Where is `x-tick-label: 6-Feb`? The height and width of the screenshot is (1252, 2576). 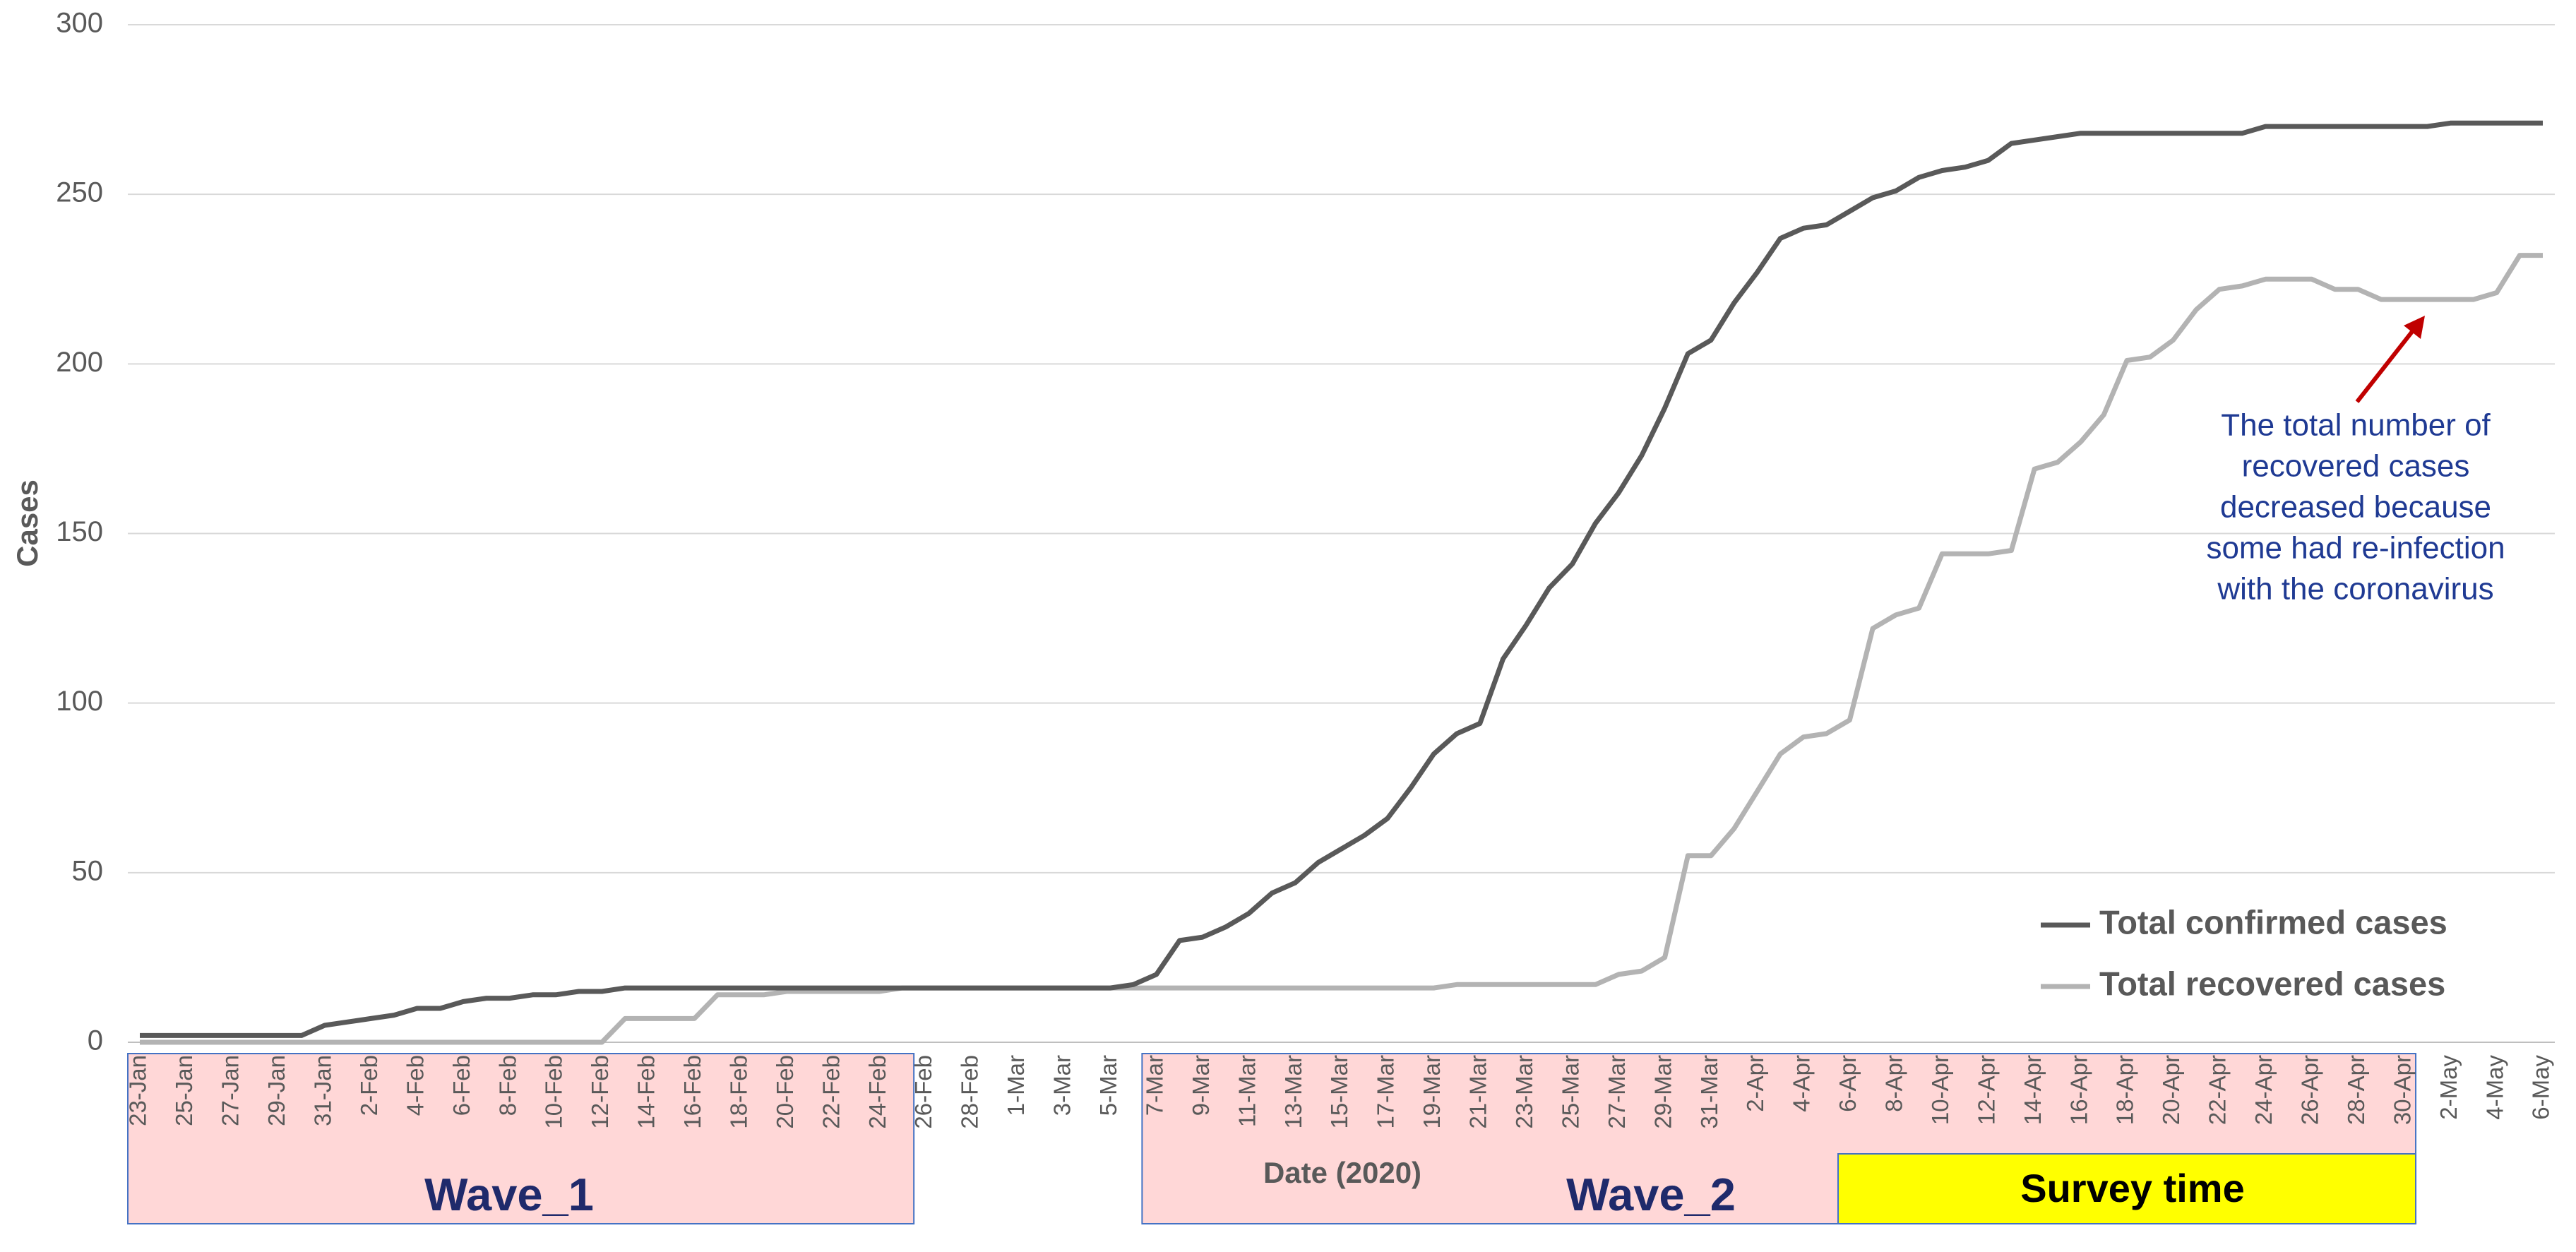
x-tick-label: 6-Feb is located at coordinates (461, 1085).